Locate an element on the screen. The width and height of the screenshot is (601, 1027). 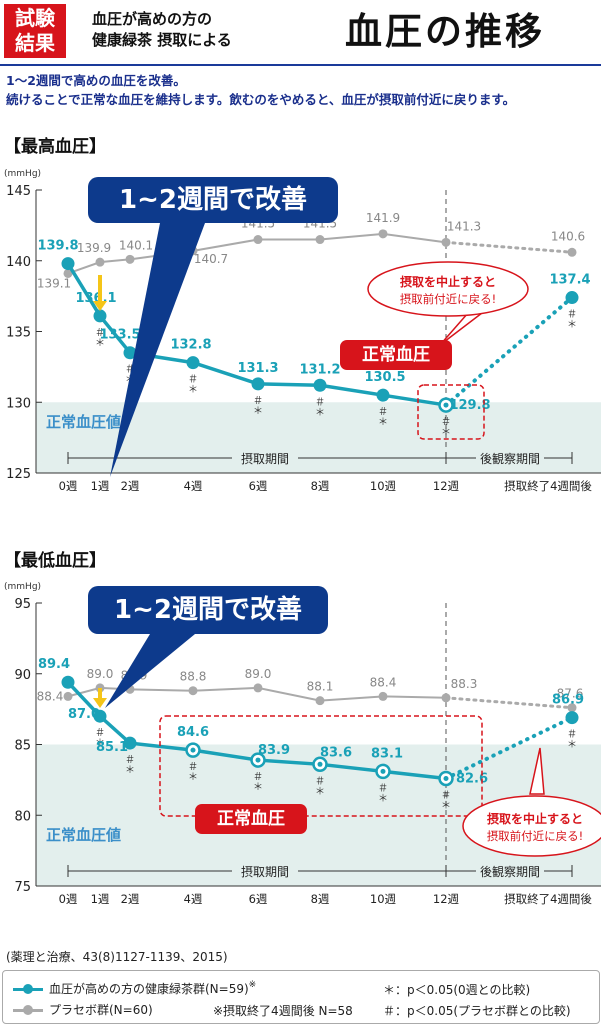
y-tick-label: 145 is located at coordinates (18, 191).